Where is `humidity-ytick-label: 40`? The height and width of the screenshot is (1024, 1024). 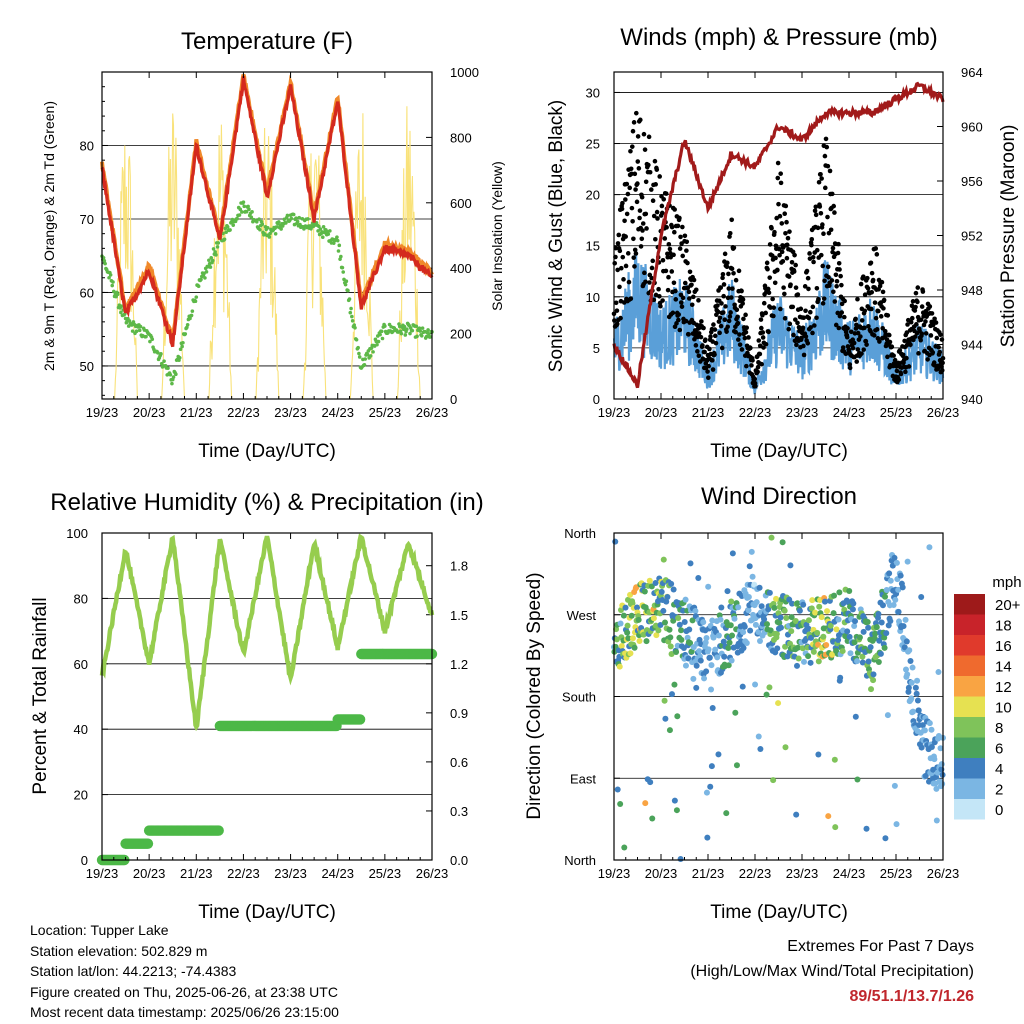 humidity-ytick-label: 40 is located at coordinates (81, 729).